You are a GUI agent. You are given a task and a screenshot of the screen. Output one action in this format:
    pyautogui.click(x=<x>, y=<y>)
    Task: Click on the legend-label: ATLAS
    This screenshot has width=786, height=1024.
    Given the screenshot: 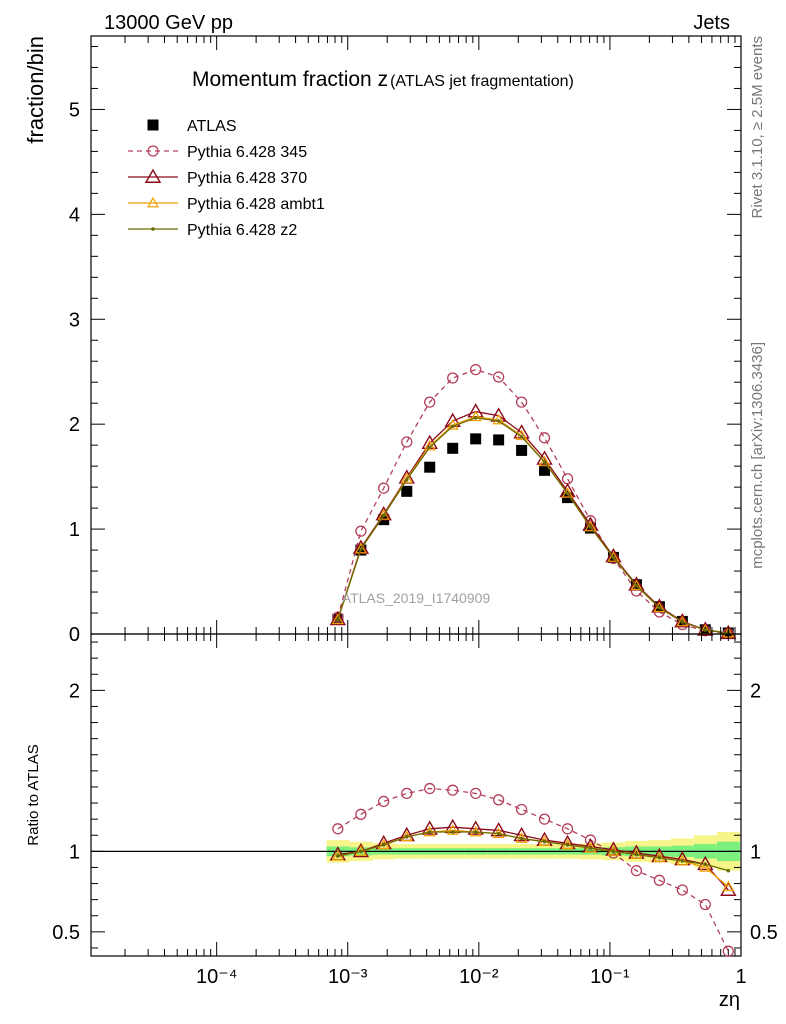 What is the action you would take?
    pyautogui.click(x=212, y=126)
    